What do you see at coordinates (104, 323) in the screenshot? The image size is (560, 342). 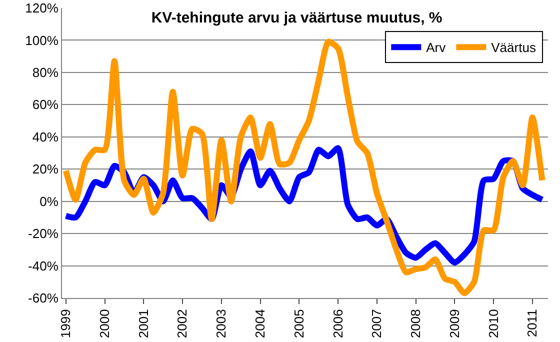 I see `x-tick-label: 2000` at bounding box center [104, 323].